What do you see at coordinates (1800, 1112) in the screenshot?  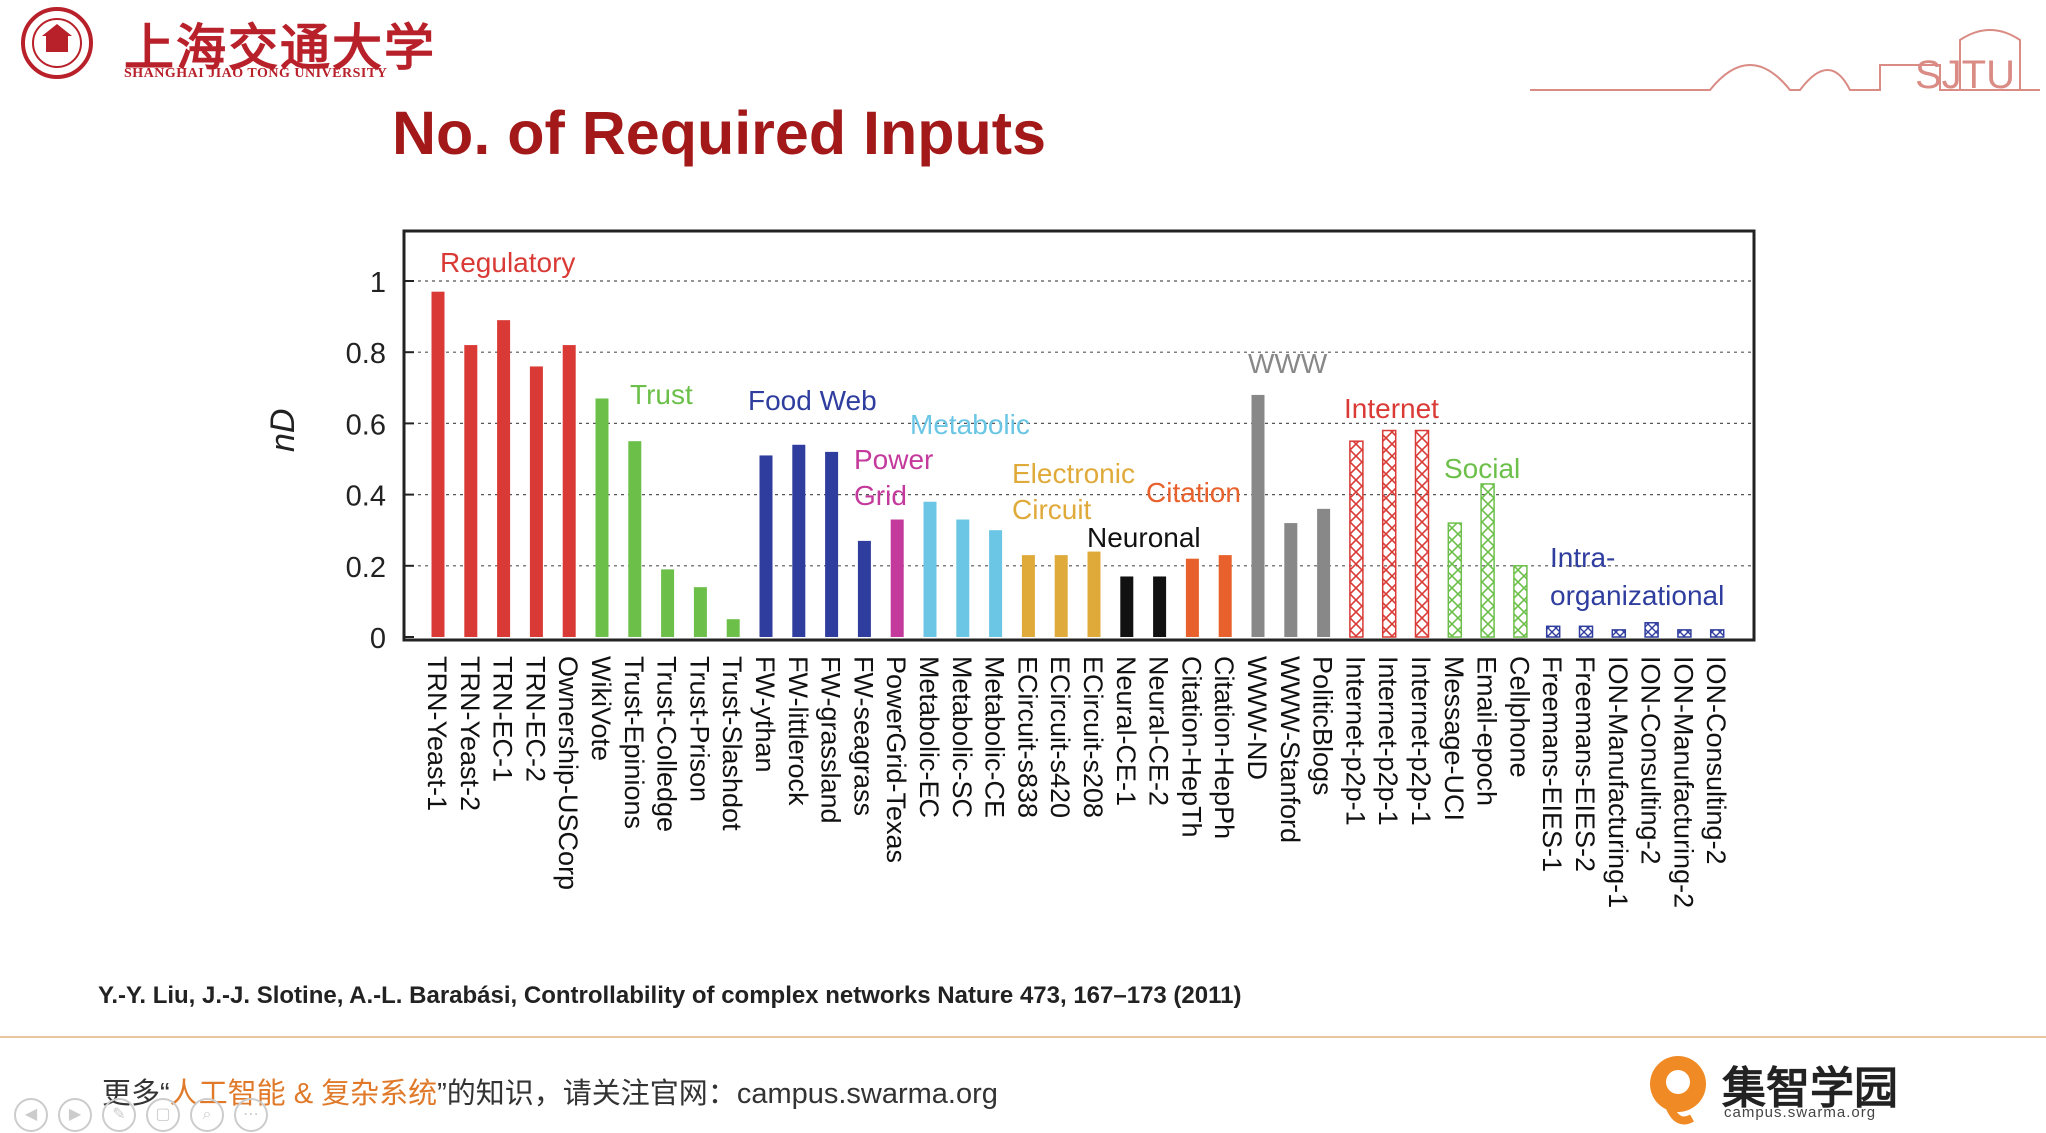 I see `footer-brand-url: campus.swarma.org` at bounding box center [1800, 1112].